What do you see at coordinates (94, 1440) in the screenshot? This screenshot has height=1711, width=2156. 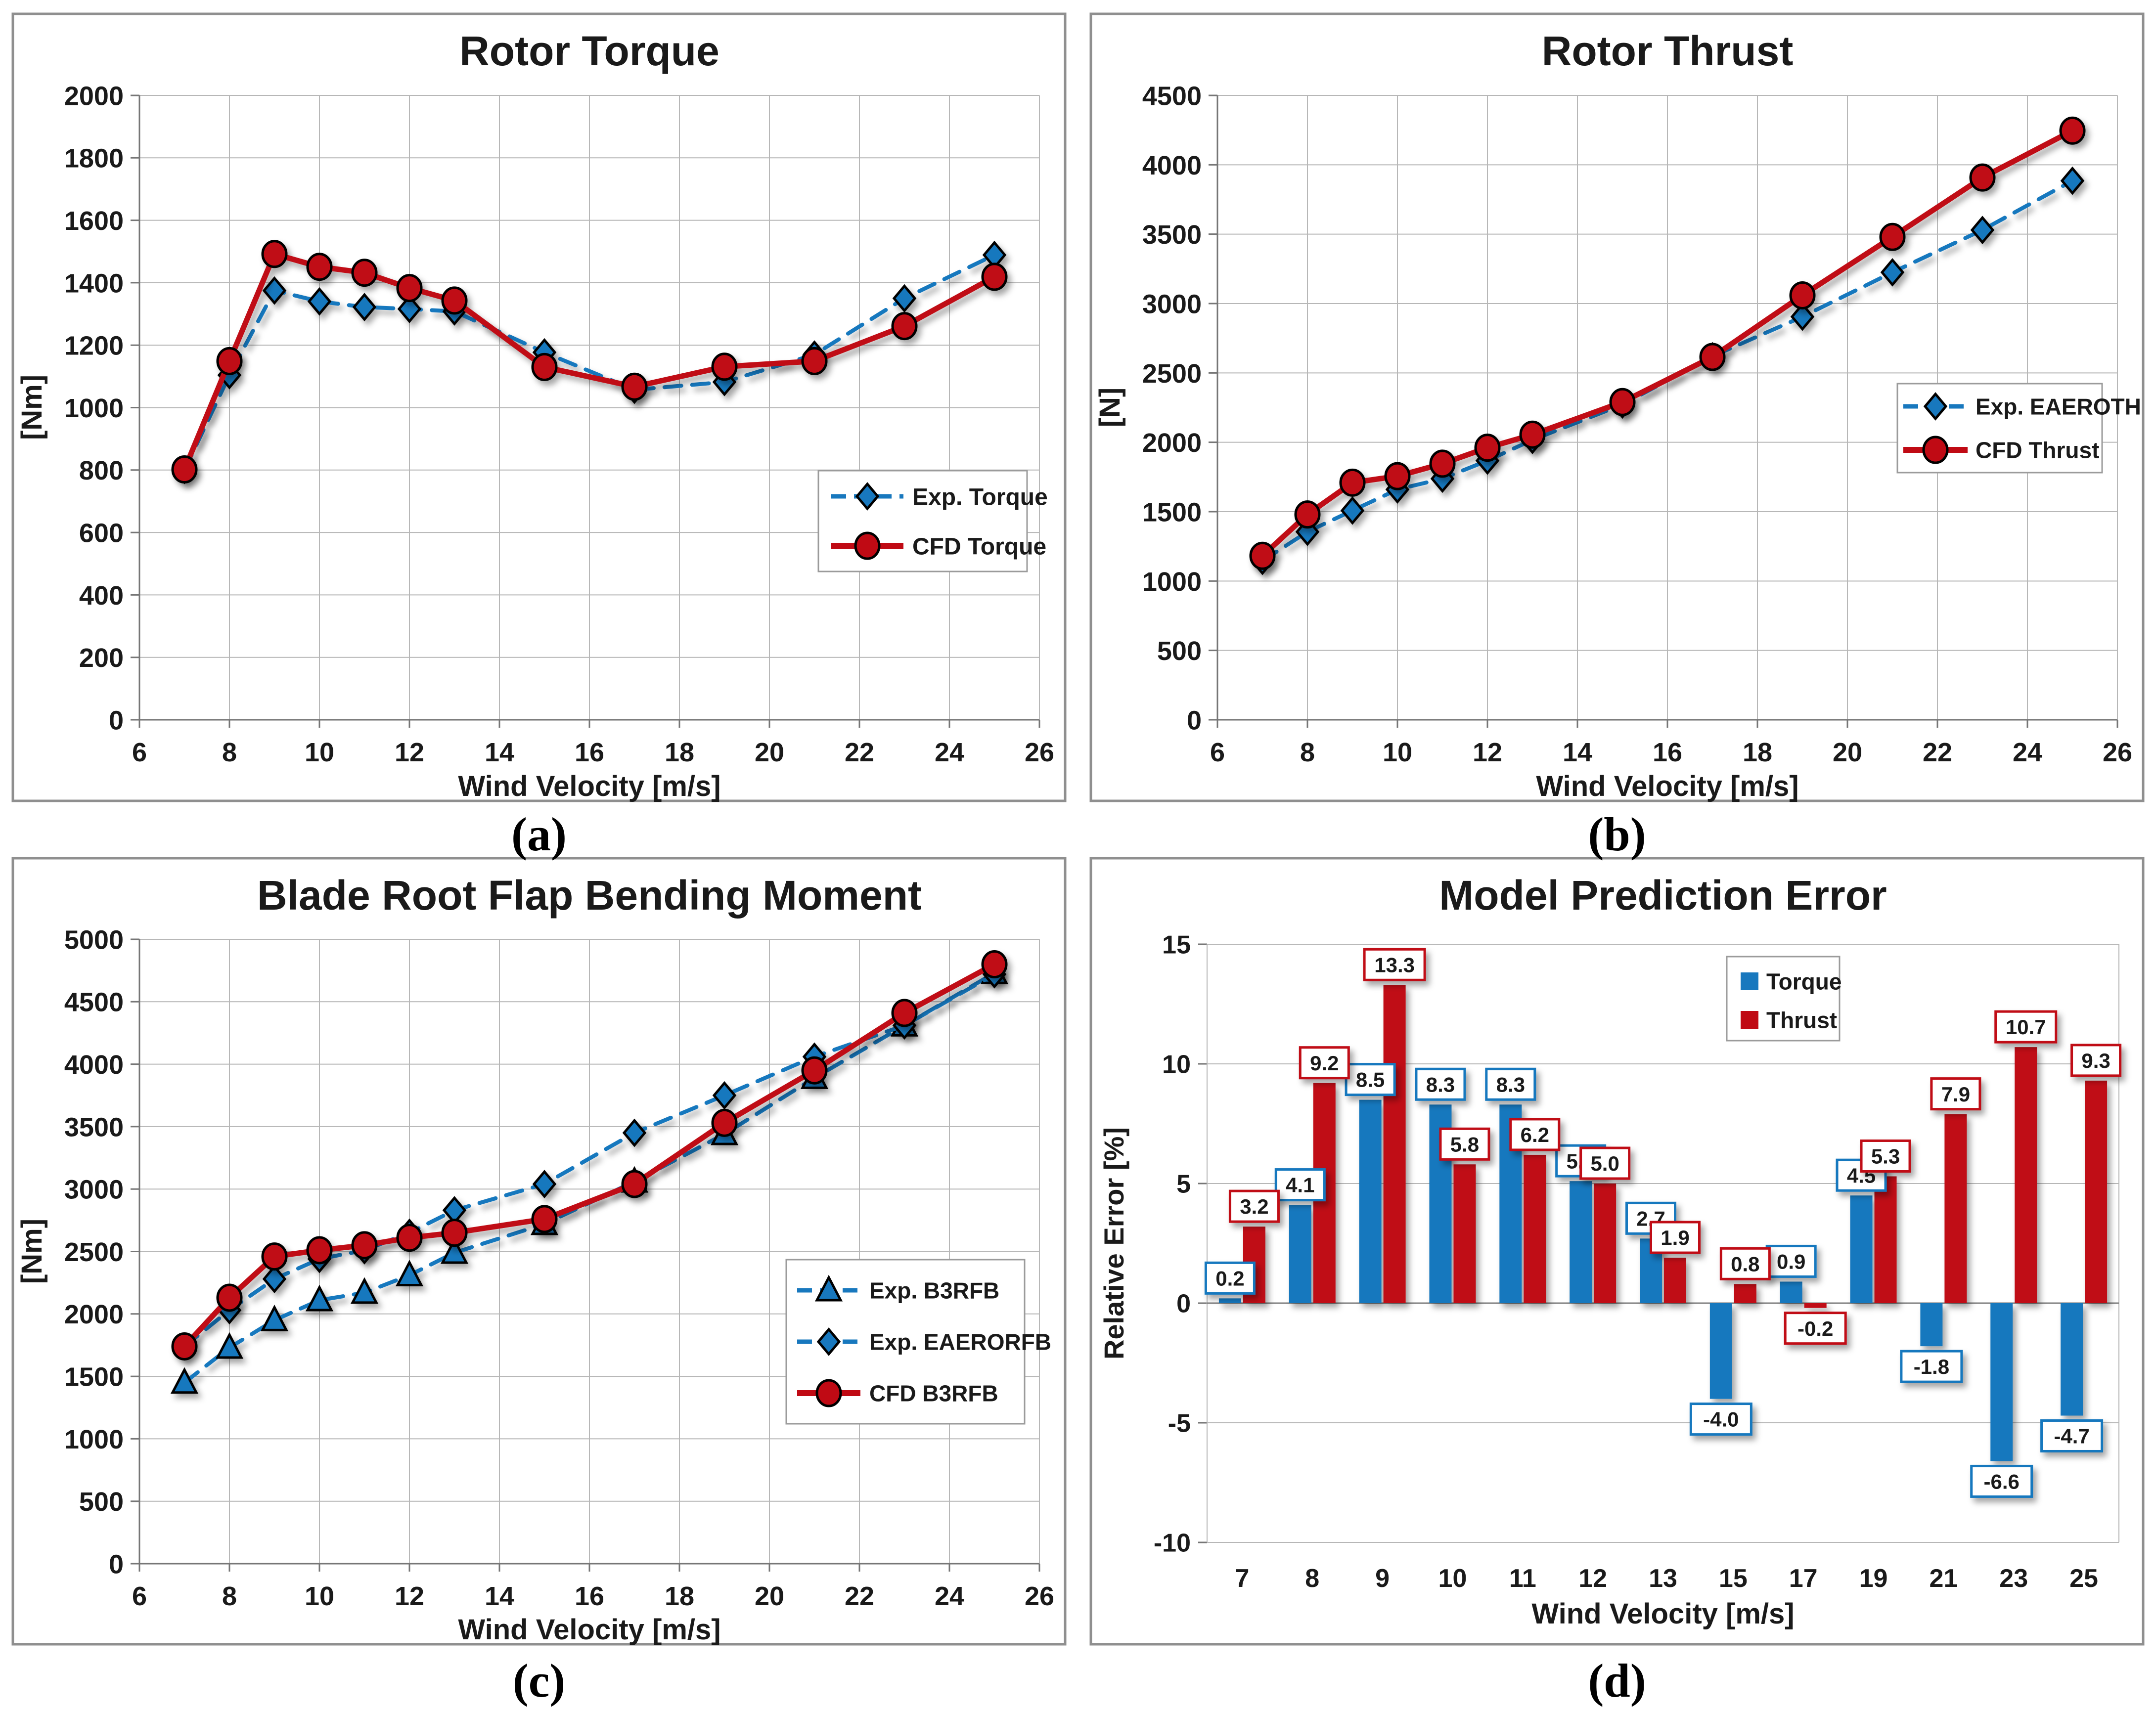 I see `y-tick-label: 1000` at bounding box center [94, 1440].